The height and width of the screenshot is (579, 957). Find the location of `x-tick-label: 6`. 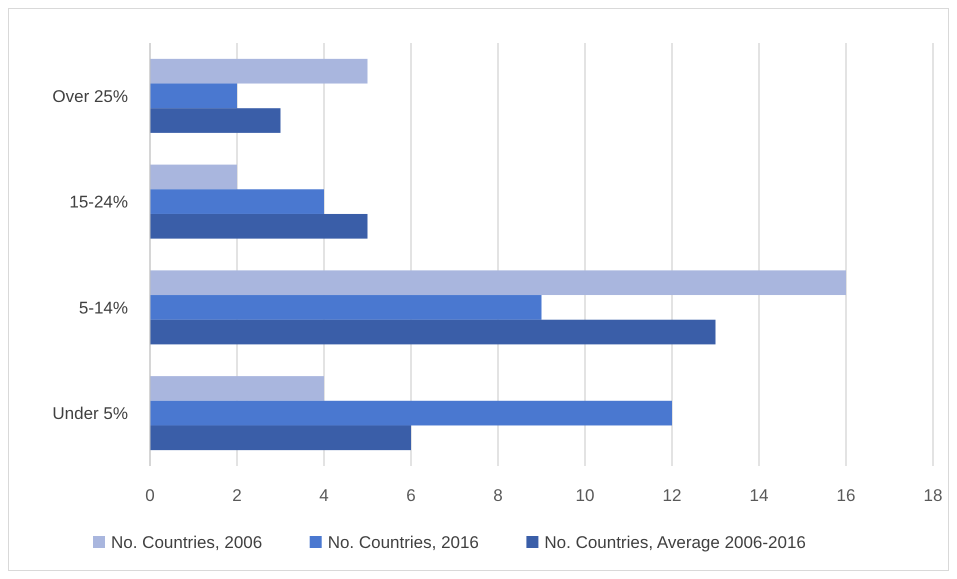

x-tick-label: 6 is located at coordinates (411, 495).